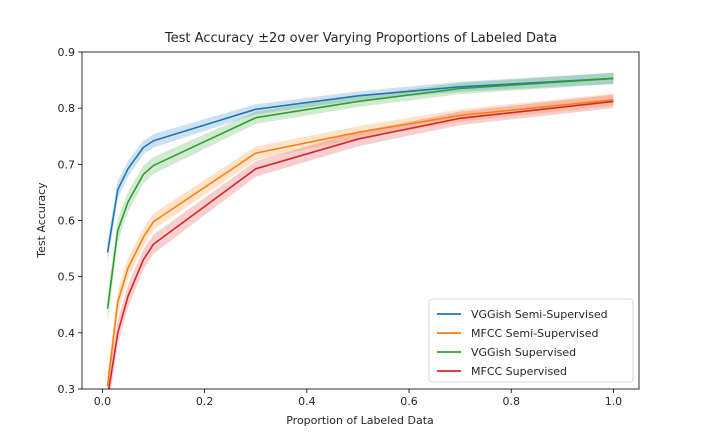 The image size is (703, 441). I want to click on y-axis-label: Test Accuracy, so click(41, 220).